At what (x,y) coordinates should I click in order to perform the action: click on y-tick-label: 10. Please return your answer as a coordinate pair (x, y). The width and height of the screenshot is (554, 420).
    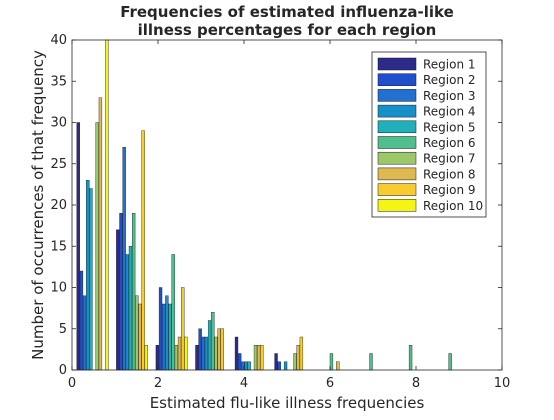
    Looking at the image, I should click on (58, 288).